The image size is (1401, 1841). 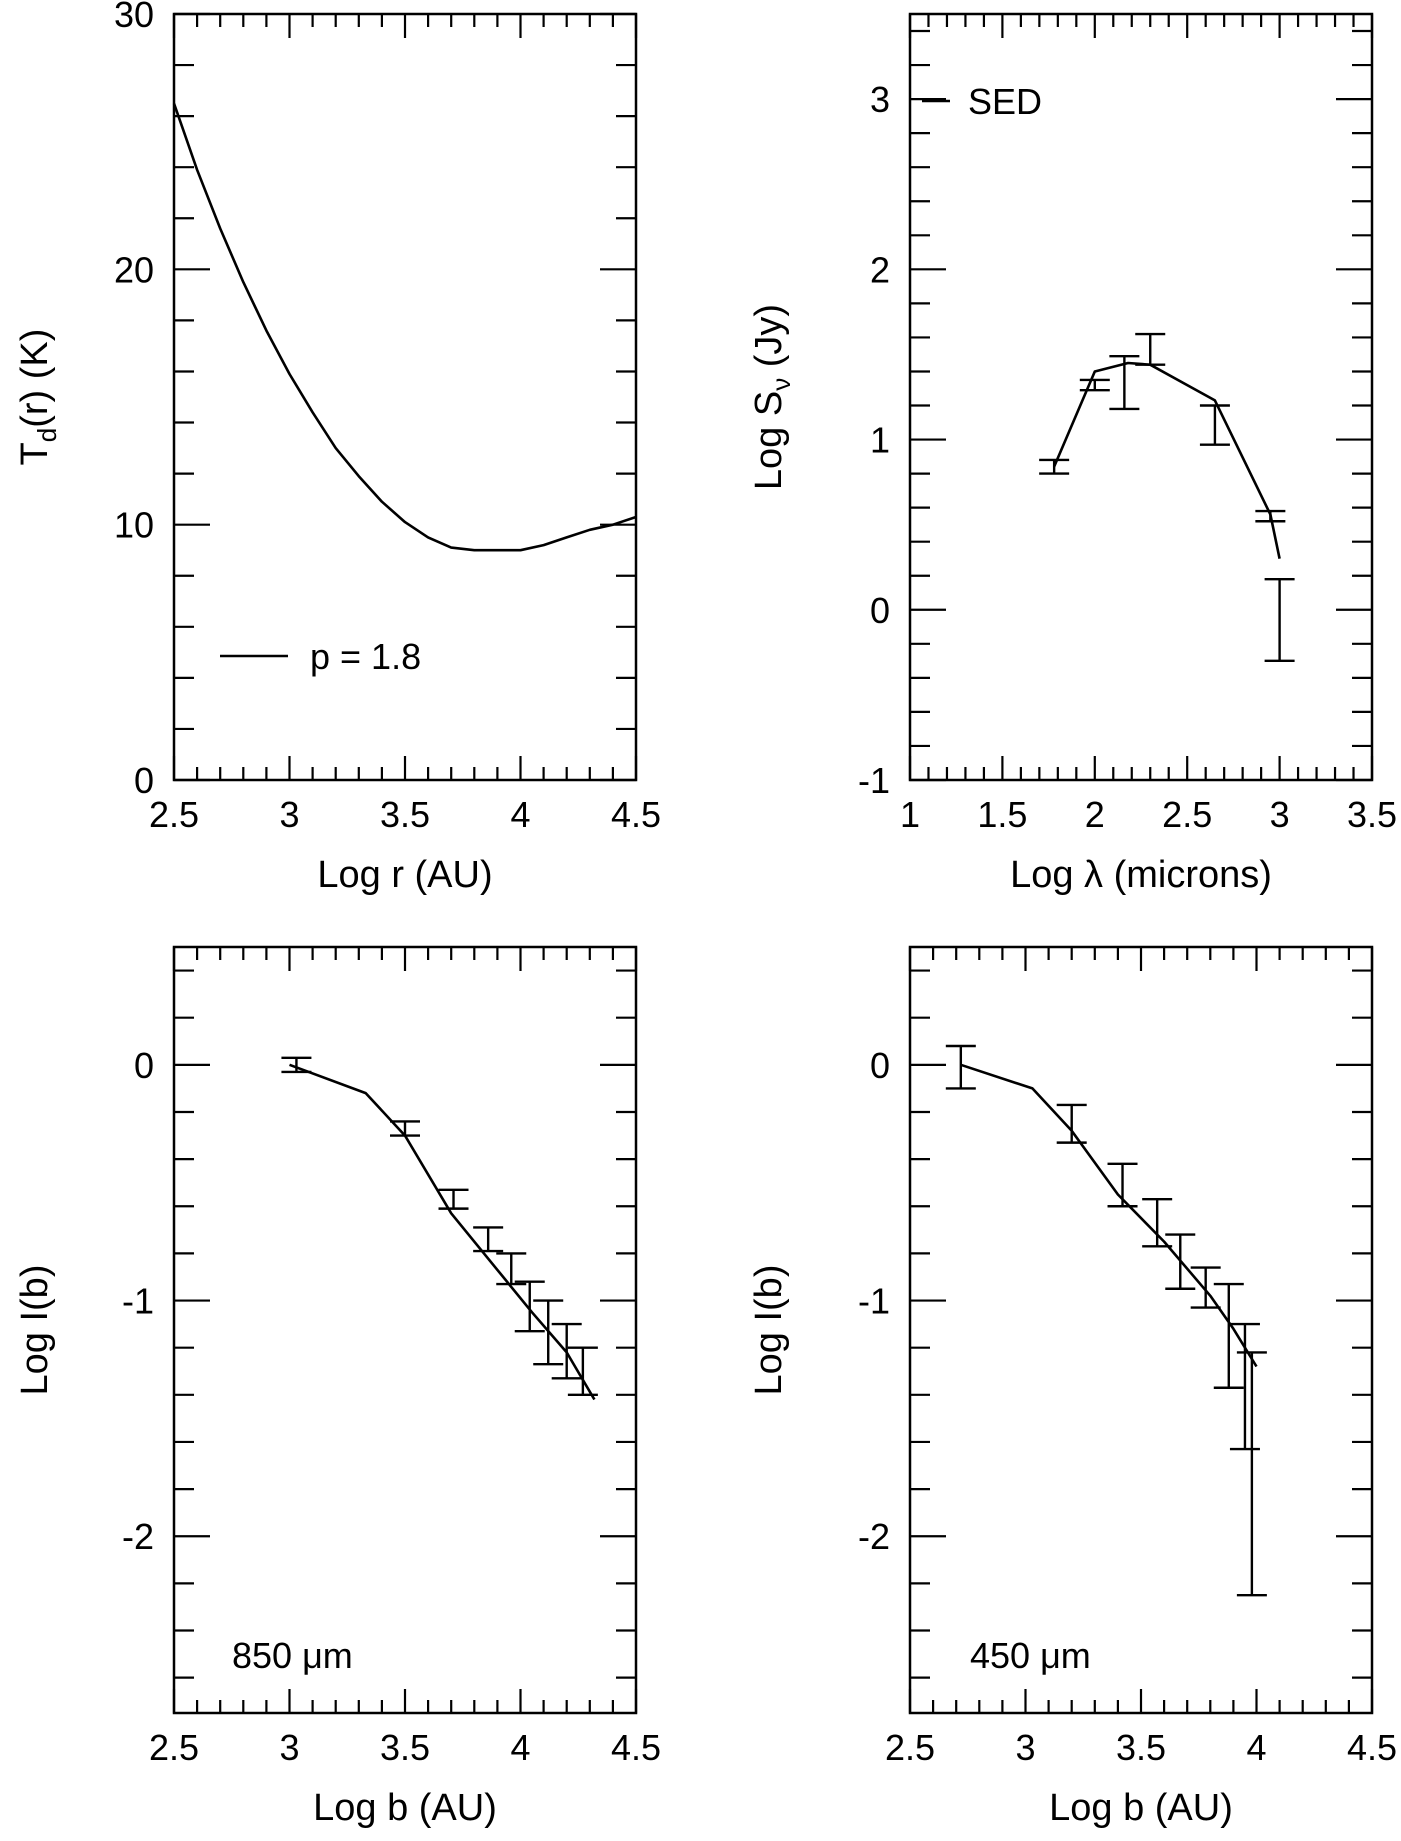 What do you see at coordinates (880, 269) in the screenshot?
I see `y-tick-label: 2` at bounding box center [880, 269].